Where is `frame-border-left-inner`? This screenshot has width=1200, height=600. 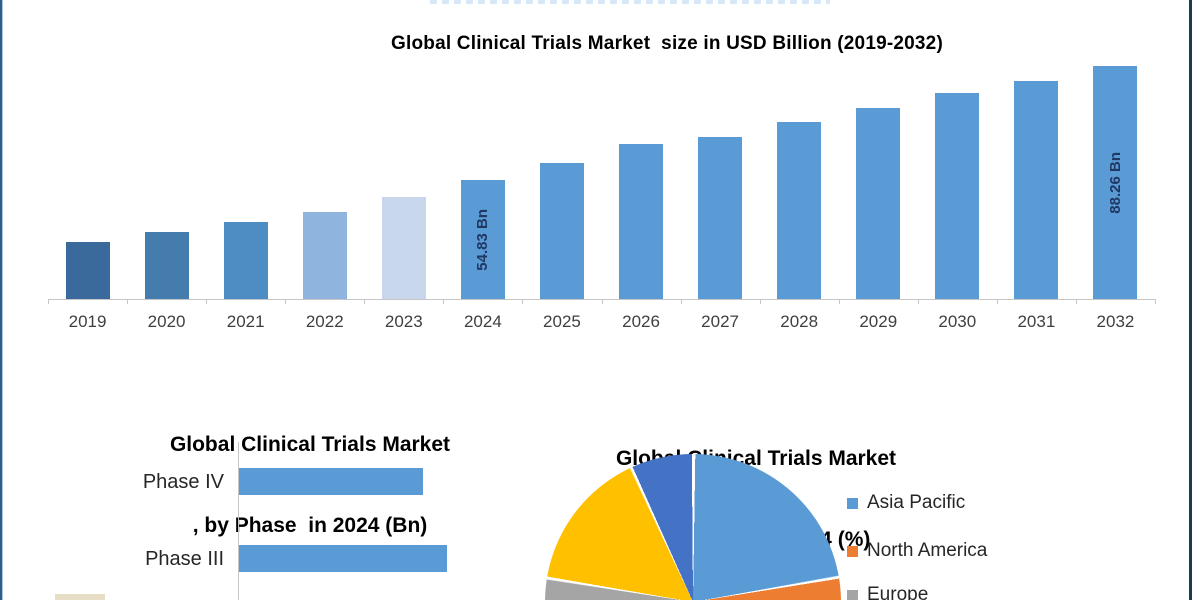
frame-border-left-inner is located at coordinates (2, 300).